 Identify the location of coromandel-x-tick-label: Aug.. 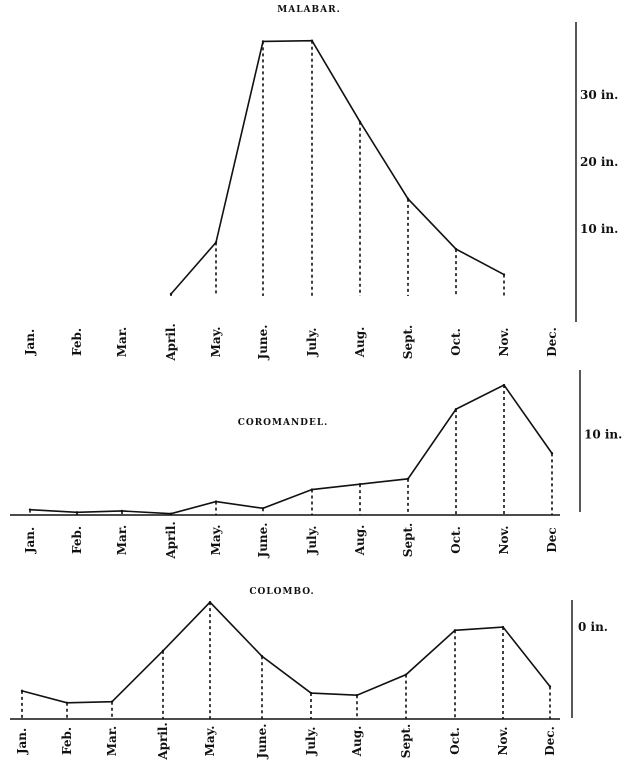
(360, 541).